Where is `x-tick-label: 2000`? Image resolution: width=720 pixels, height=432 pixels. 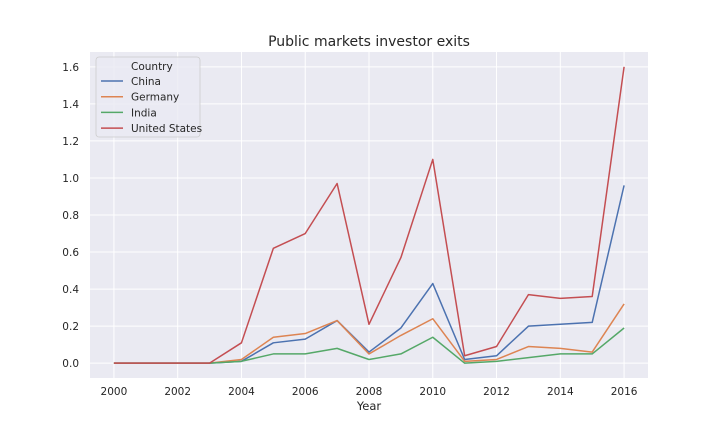
x-tick-label: 2000 is located at coordinates (114, 392).